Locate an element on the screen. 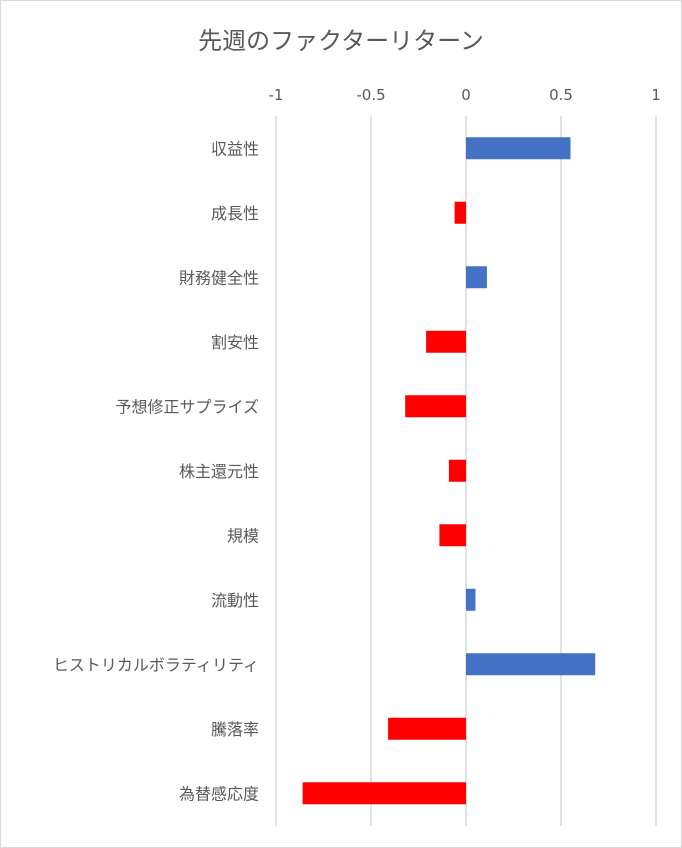 The image size is (682, 848). category-label: 騰落率 is located at coordinates (235, 729).